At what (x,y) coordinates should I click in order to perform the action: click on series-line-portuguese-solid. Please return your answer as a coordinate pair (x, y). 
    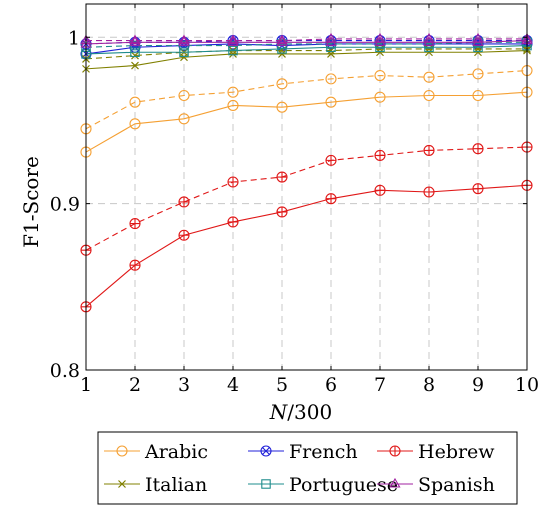
    Looking at the image, I should click on (306, 50).